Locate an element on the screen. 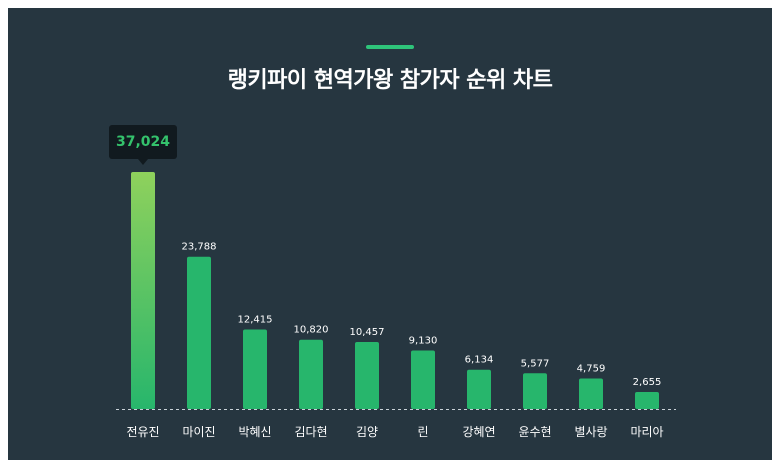  category-label-9: 별사랑 is located at coordinates (590, 432).